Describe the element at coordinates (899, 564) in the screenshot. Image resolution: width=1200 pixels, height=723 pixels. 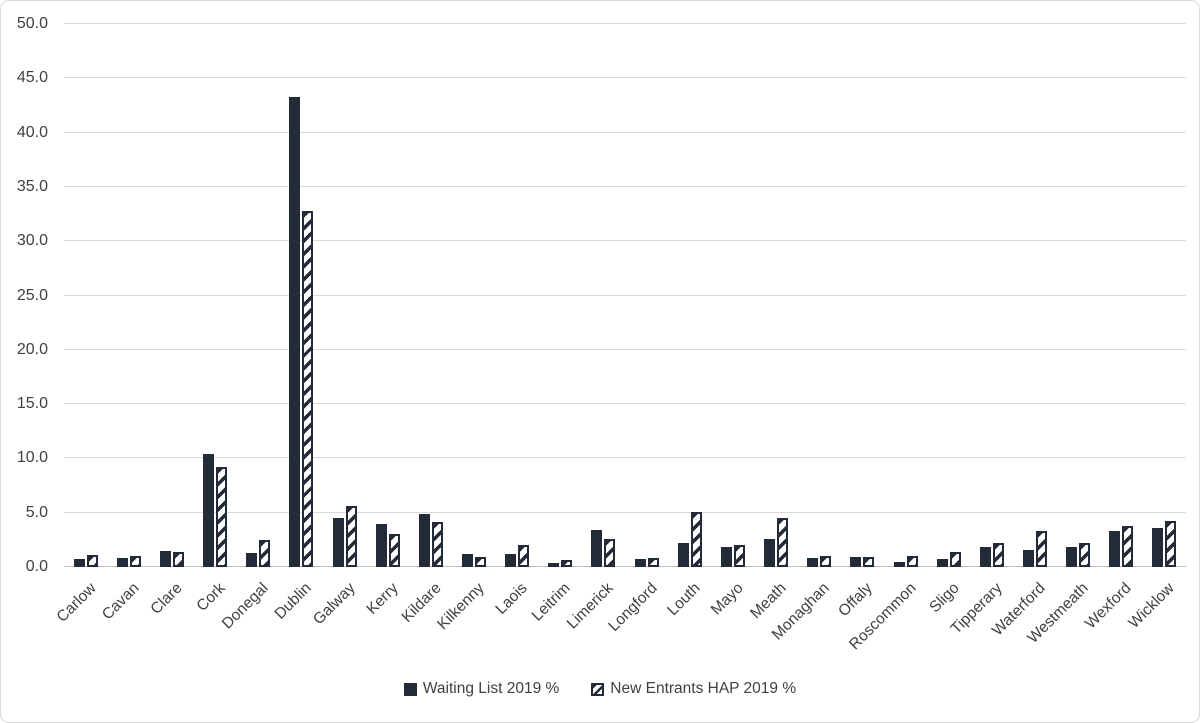
I see `bar-waiting-list-roscommon` at that location.